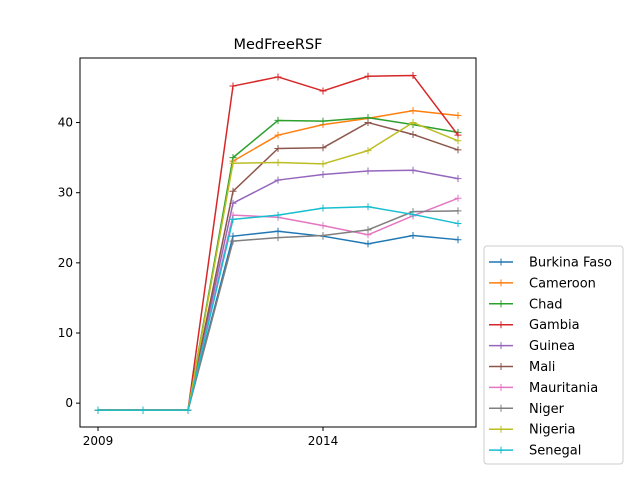 This screenshot has width=640, height=480. What do you see at coordinates (277, 45) in the screenshot?
I see `chart-title: MedFreeRSF` at bounding box center [277, 45].